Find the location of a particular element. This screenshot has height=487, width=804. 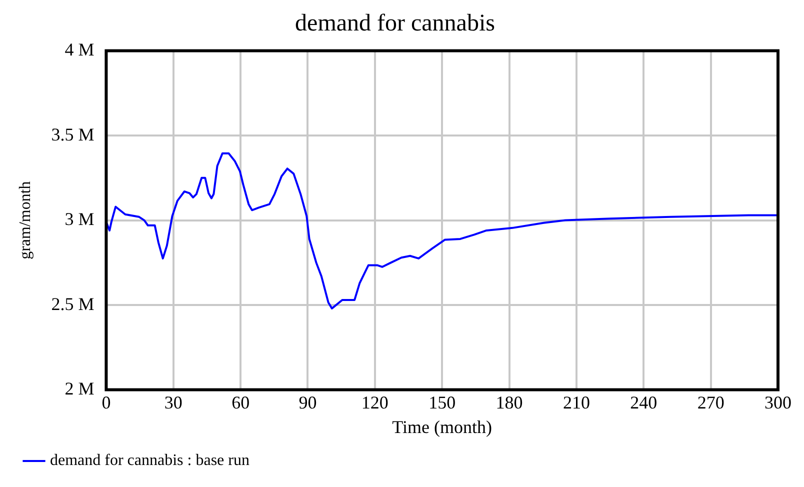

x-tick-label: 270 is located at coordinates (710, 402).